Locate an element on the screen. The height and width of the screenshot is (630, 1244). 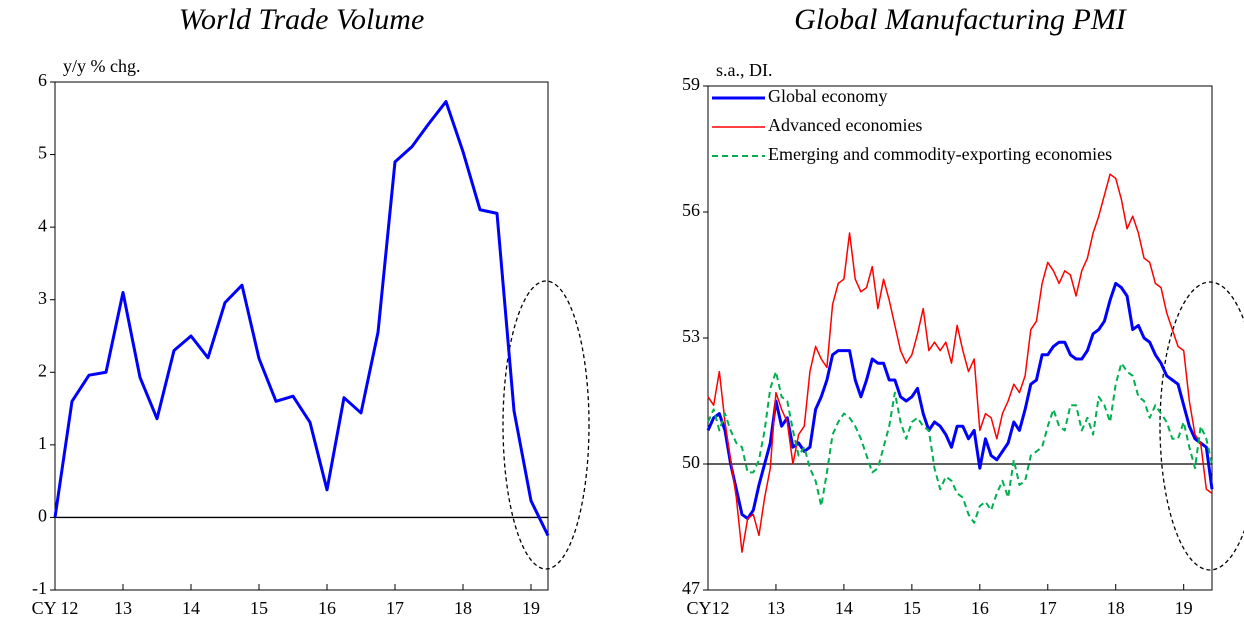
y-tick-label: 0 is located at coordinates (42, 516).